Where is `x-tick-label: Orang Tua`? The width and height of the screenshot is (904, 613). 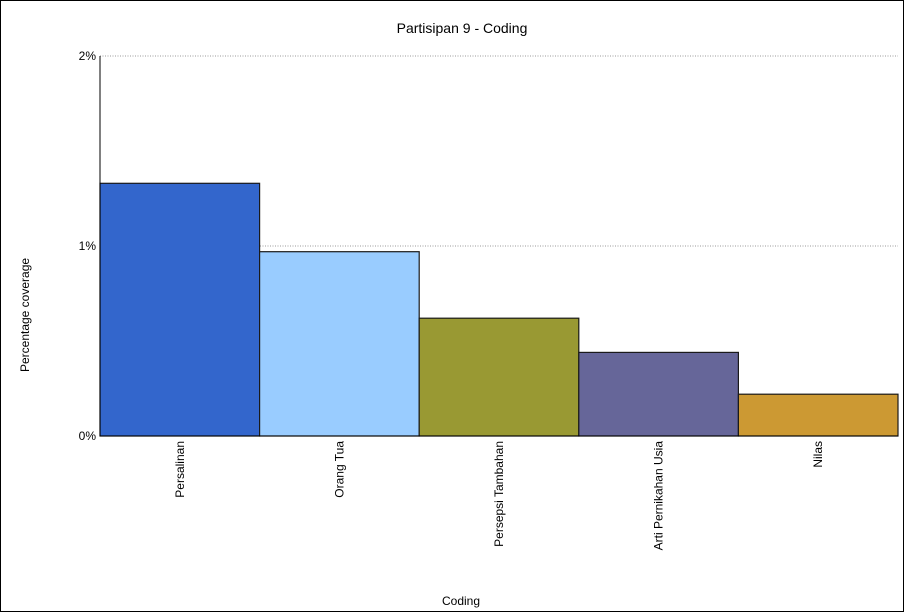 x-tick-label: Orang Tua is located at coordinates (339, 469).